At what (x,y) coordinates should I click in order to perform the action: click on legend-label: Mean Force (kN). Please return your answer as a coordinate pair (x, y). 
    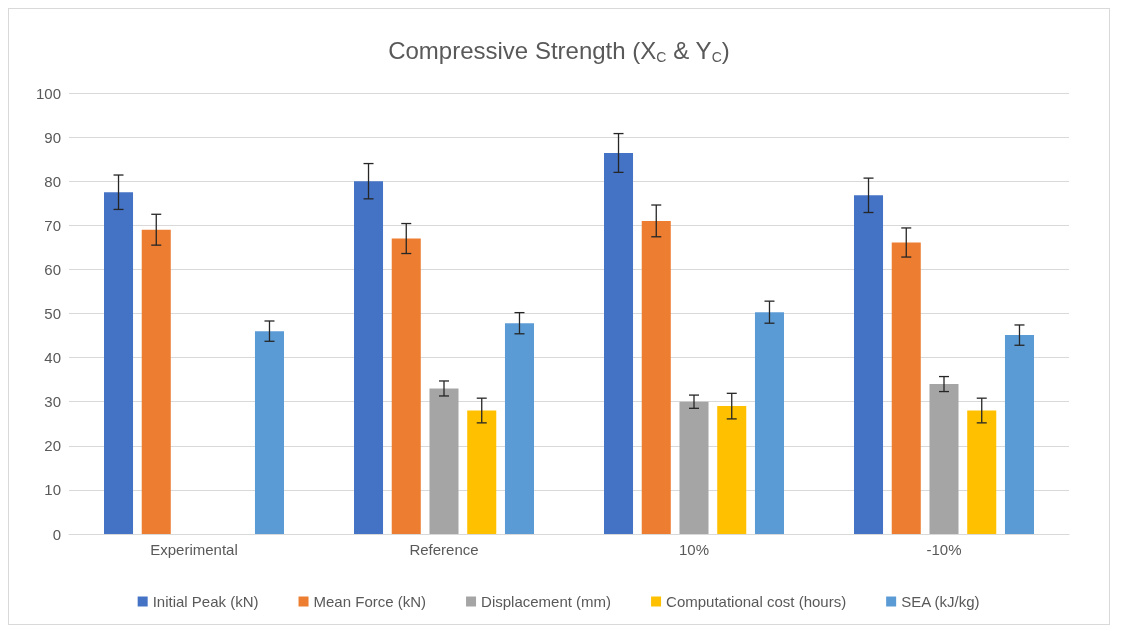
    Looking at the image, I should click on (370, 601).